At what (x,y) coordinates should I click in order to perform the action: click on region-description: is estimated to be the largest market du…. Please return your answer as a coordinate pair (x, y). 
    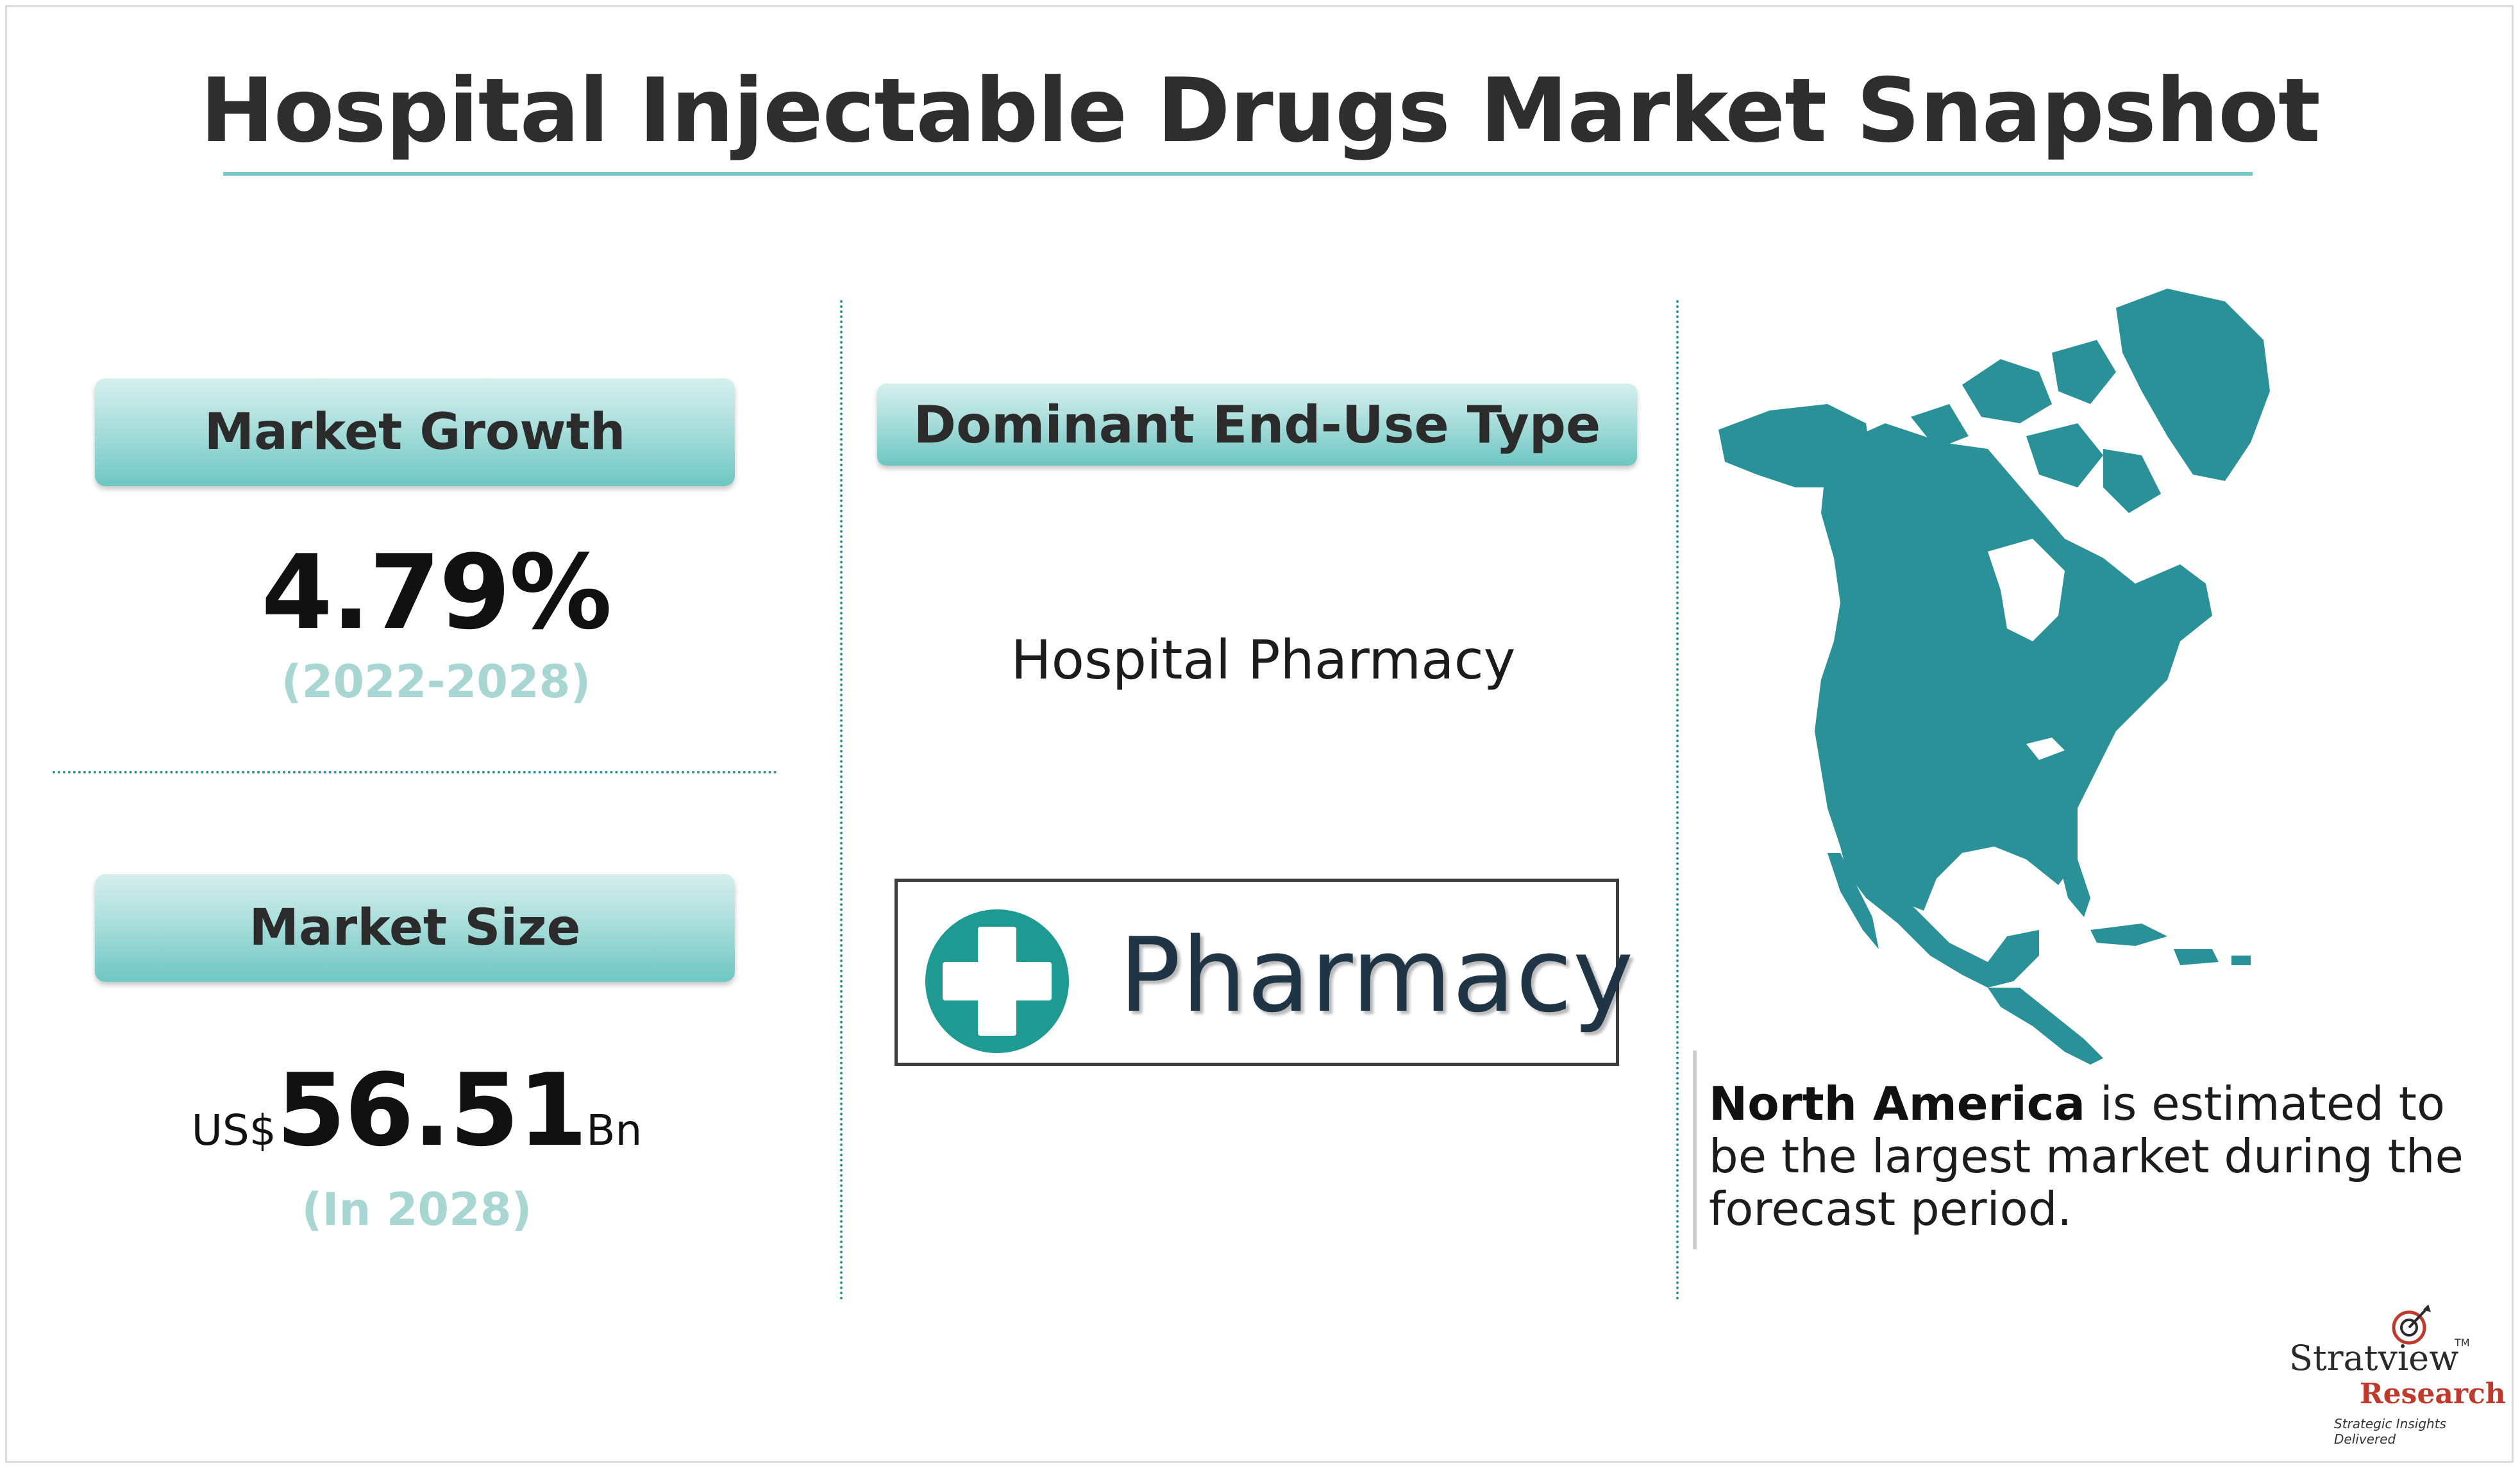
    Looking at the image, I should click on (2086, 1156).